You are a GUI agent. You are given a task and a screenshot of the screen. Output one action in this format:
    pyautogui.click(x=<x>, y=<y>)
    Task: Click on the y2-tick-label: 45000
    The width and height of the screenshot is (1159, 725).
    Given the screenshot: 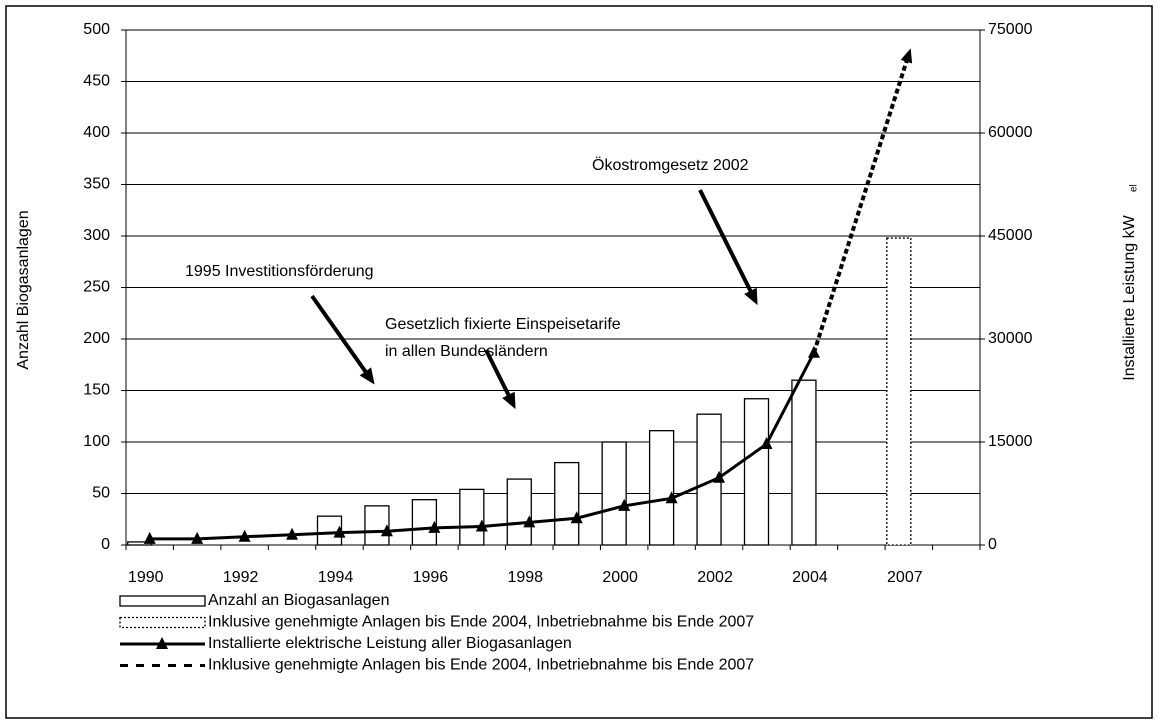 What is the action you would take?
    pyautogui.click(x=1010, y=235)
    